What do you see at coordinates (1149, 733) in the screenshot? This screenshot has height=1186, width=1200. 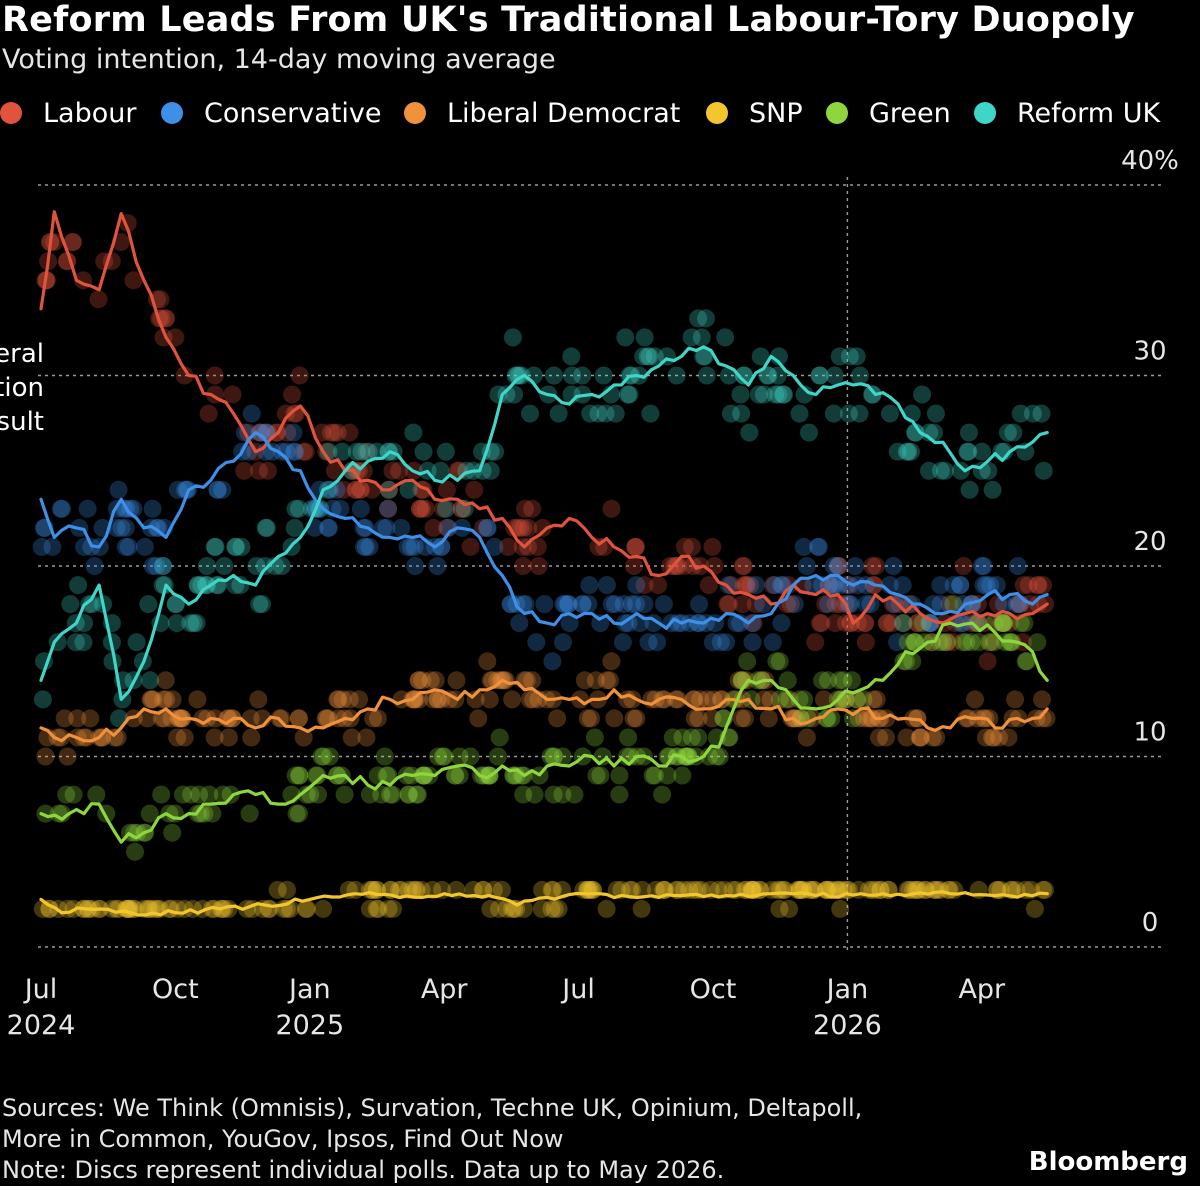 I see `y-tick-label: 10` at bounding box center [1149, 733].